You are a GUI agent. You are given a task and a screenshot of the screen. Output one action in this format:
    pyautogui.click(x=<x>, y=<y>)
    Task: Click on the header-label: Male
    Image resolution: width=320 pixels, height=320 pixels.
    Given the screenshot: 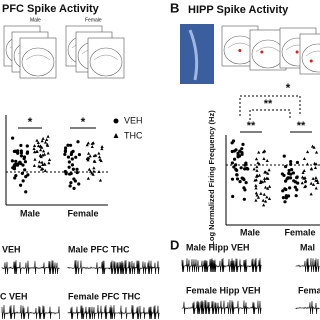 What is the action you would take?
    pyautogui.click(x=35, y=20)
    